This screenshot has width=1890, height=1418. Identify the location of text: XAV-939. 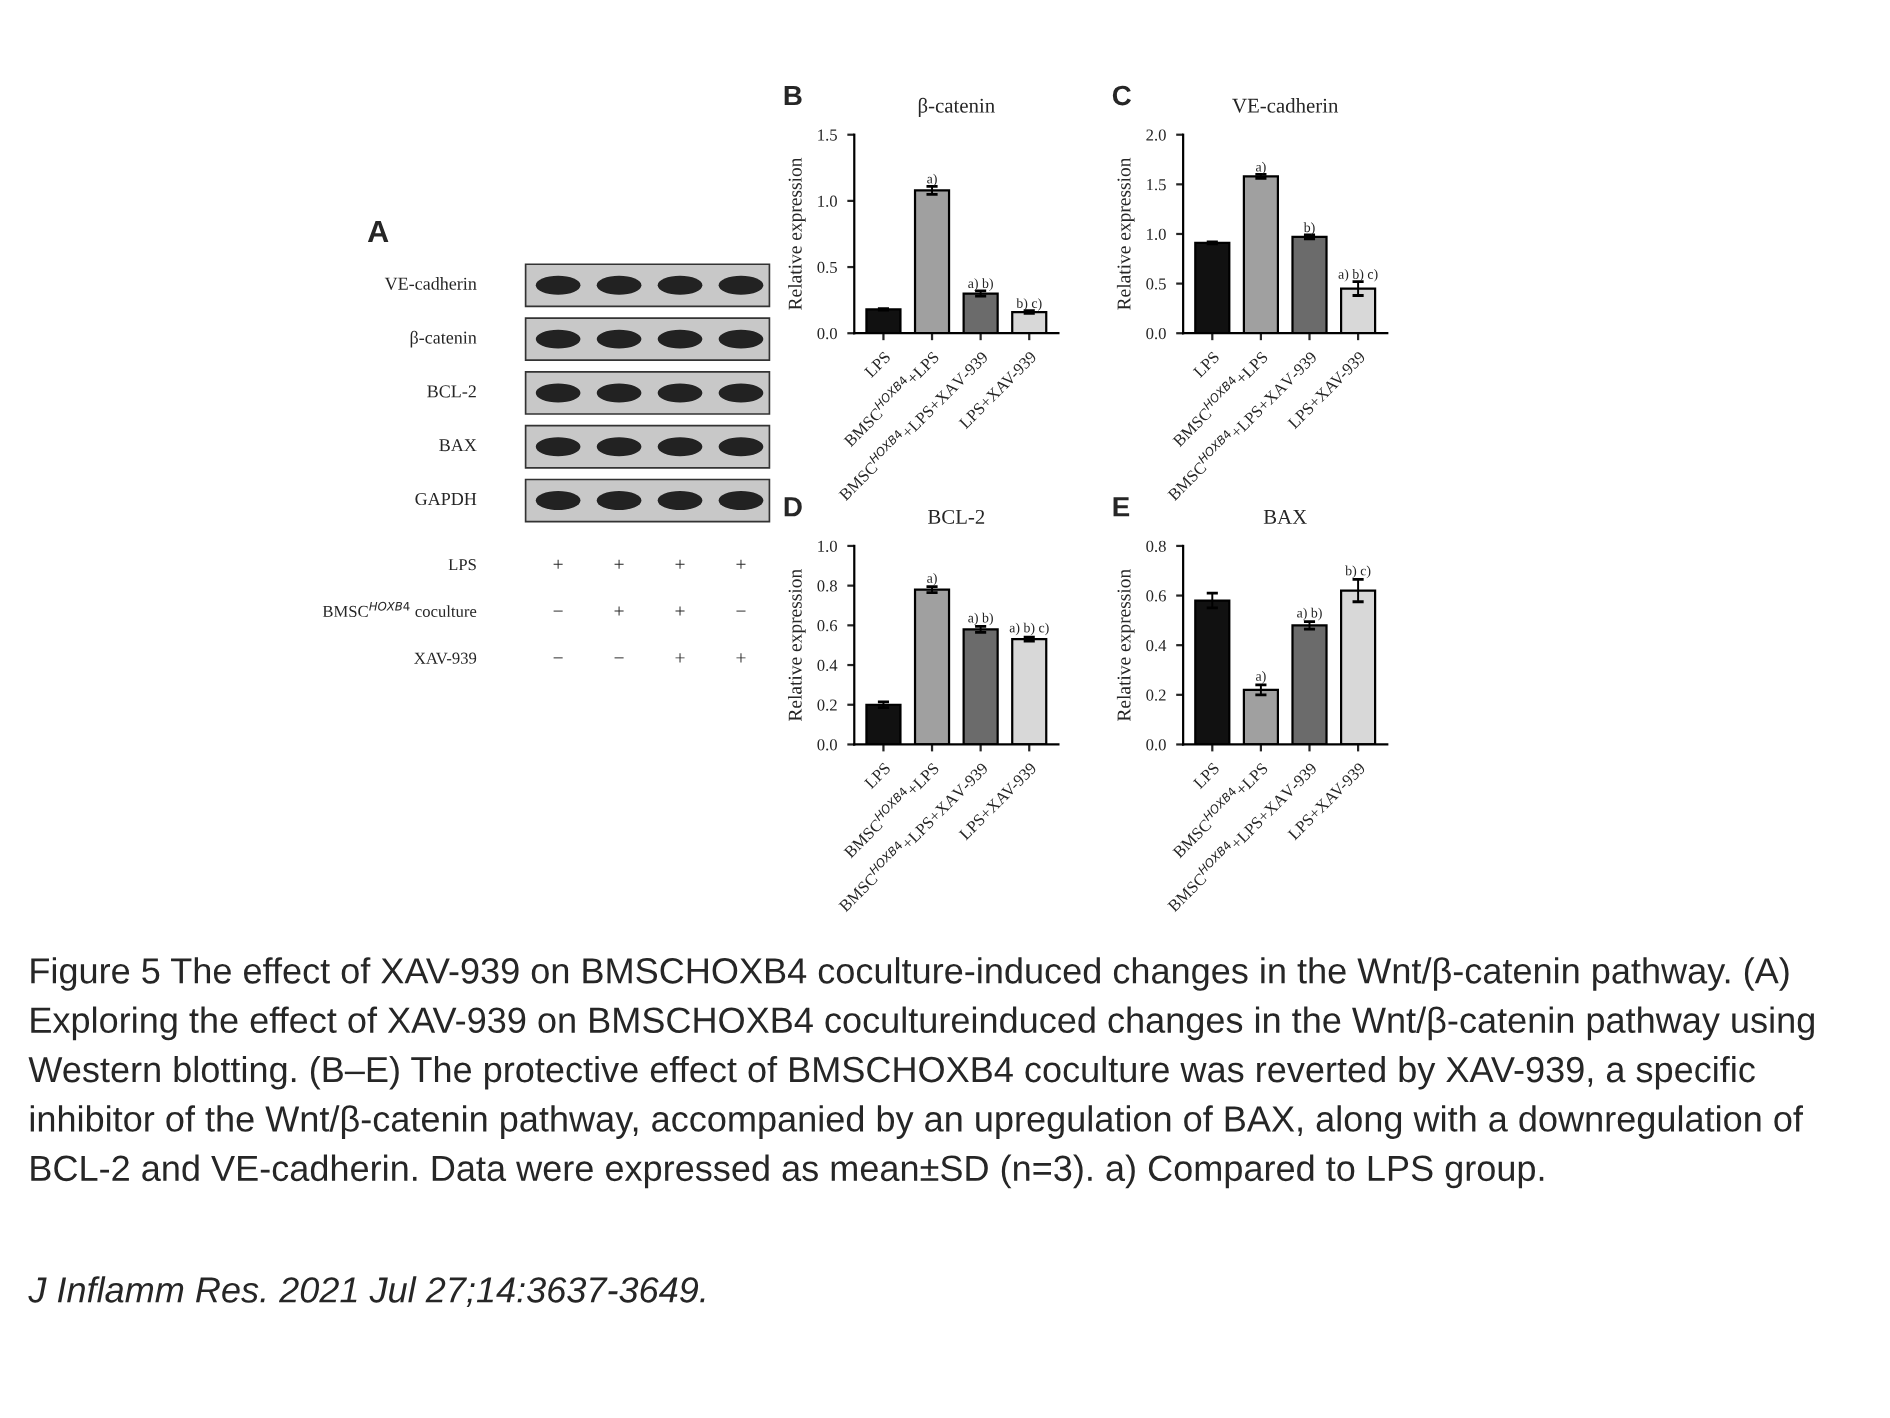
(445, 658).